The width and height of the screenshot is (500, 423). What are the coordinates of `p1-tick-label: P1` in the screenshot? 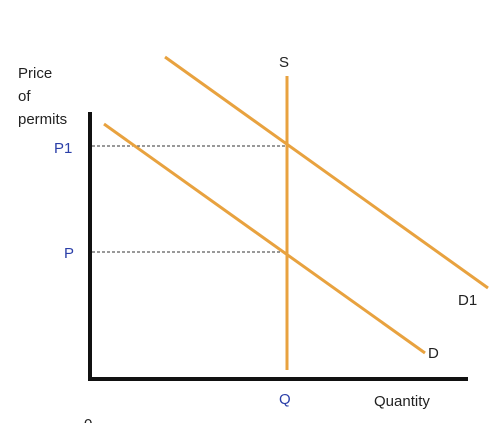 It's located at (63, 148).